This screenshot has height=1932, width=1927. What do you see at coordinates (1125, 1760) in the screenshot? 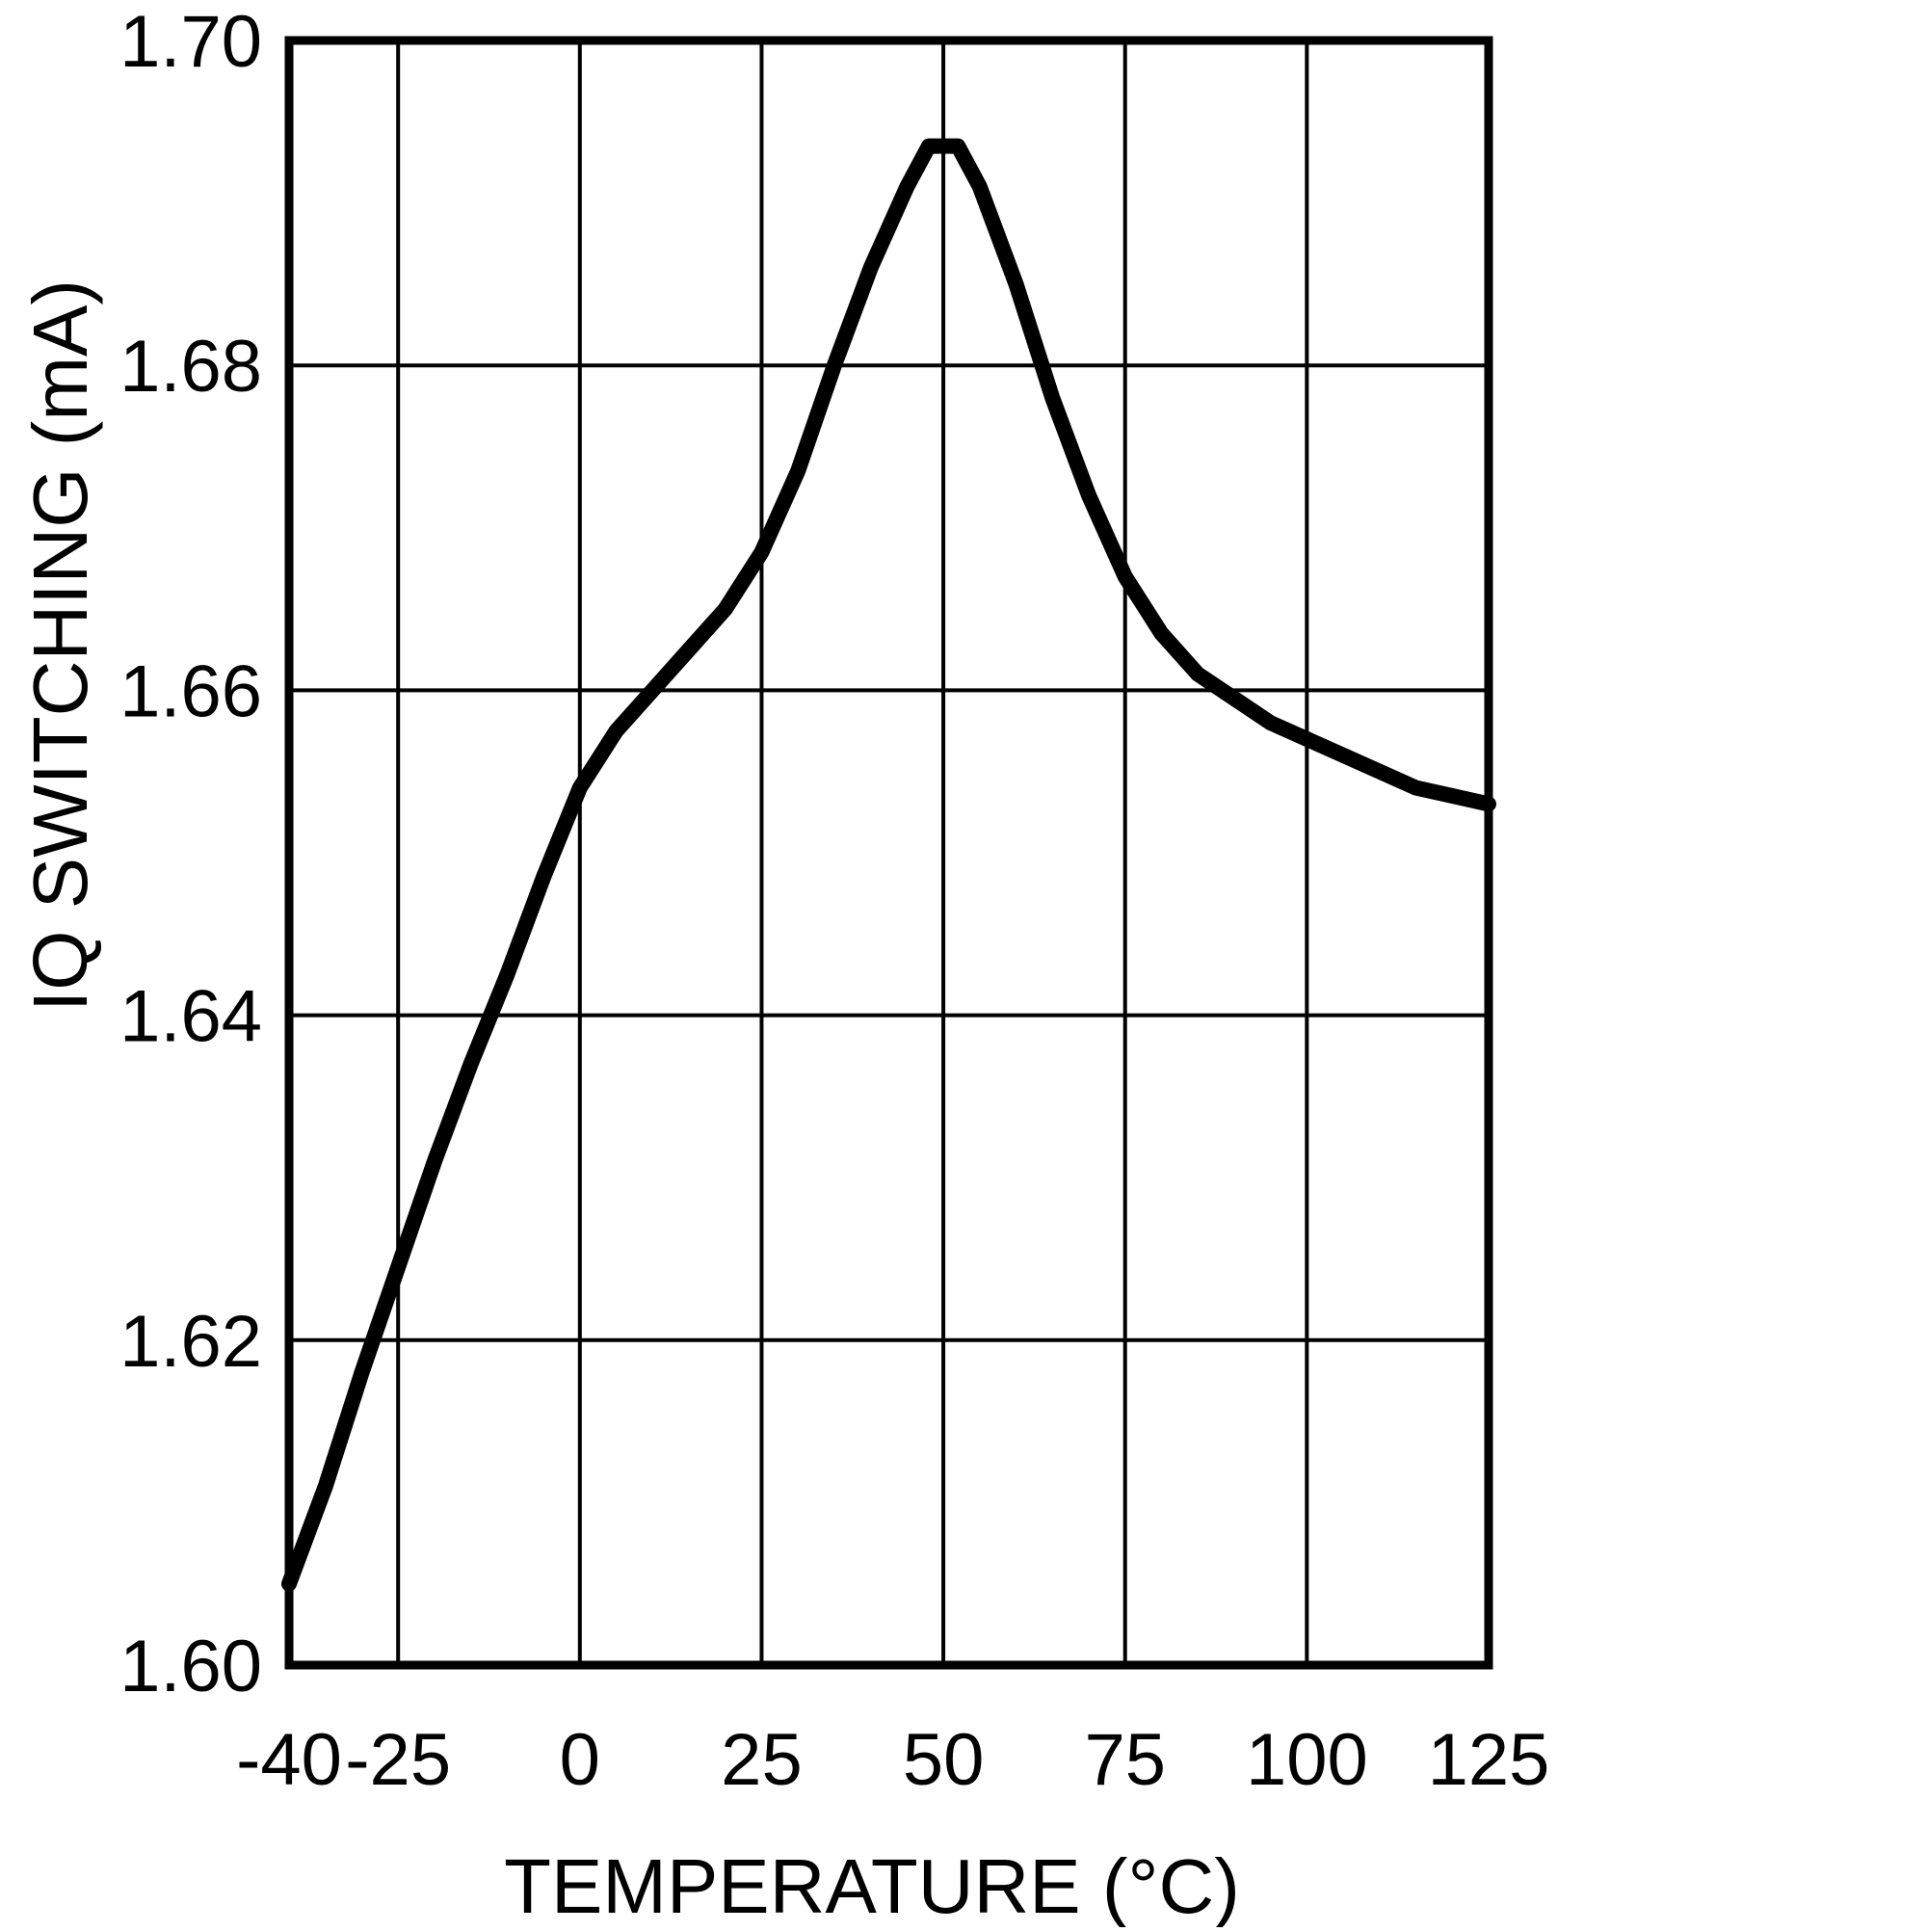
I see `x-tick-label: 75` at bounding box center [1125, 1760].